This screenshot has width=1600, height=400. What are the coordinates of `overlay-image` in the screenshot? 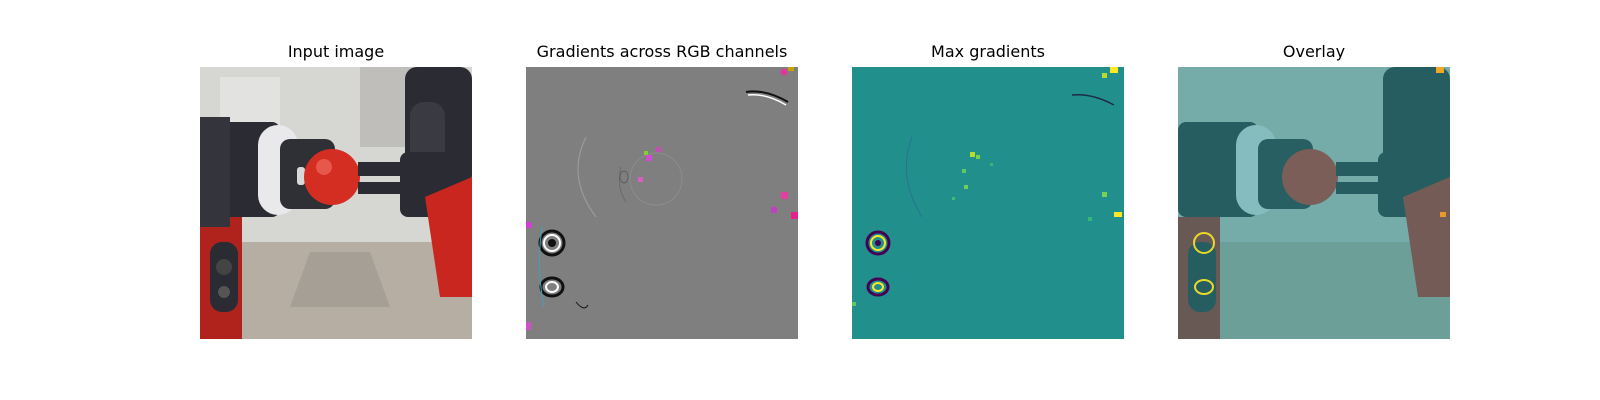 It's located at (1314, 203).